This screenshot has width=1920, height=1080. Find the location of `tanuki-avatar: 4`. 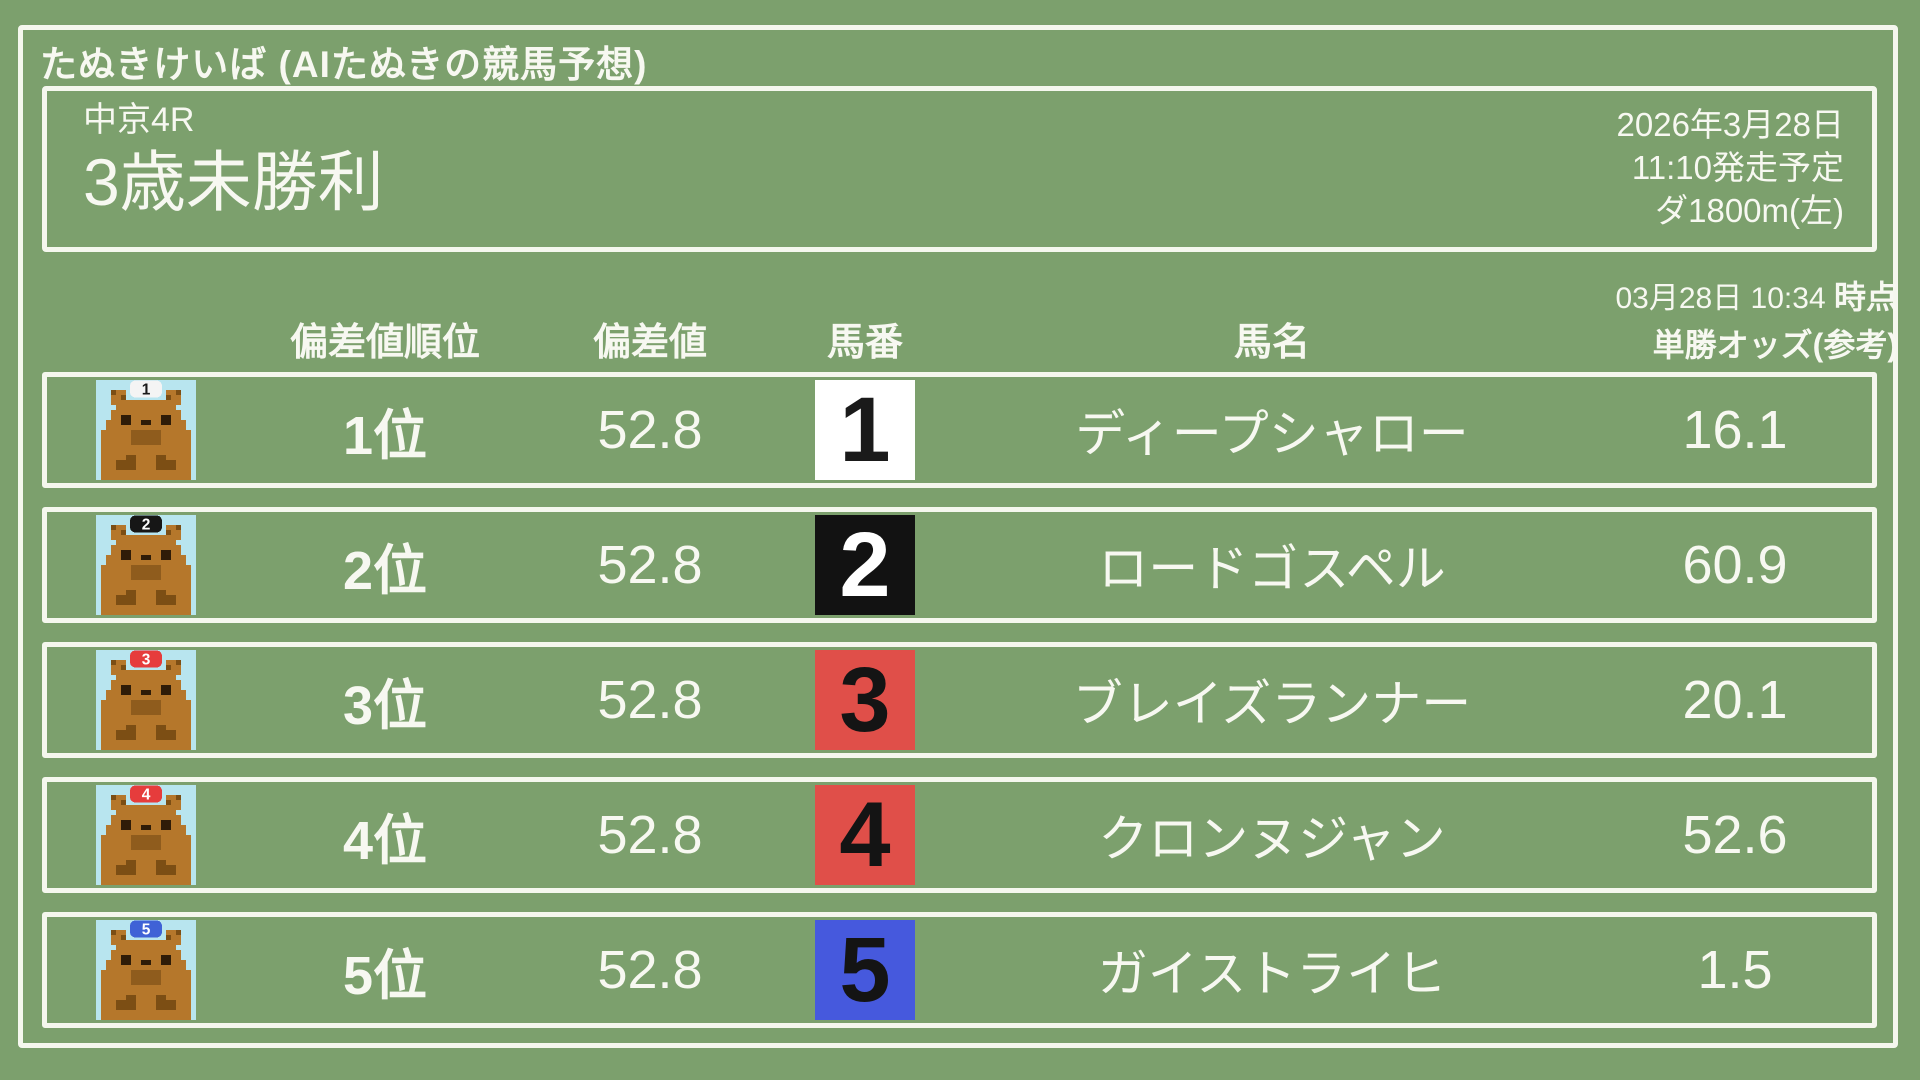

tanuki-avatar: 4 is located at coordinates (150, 835).